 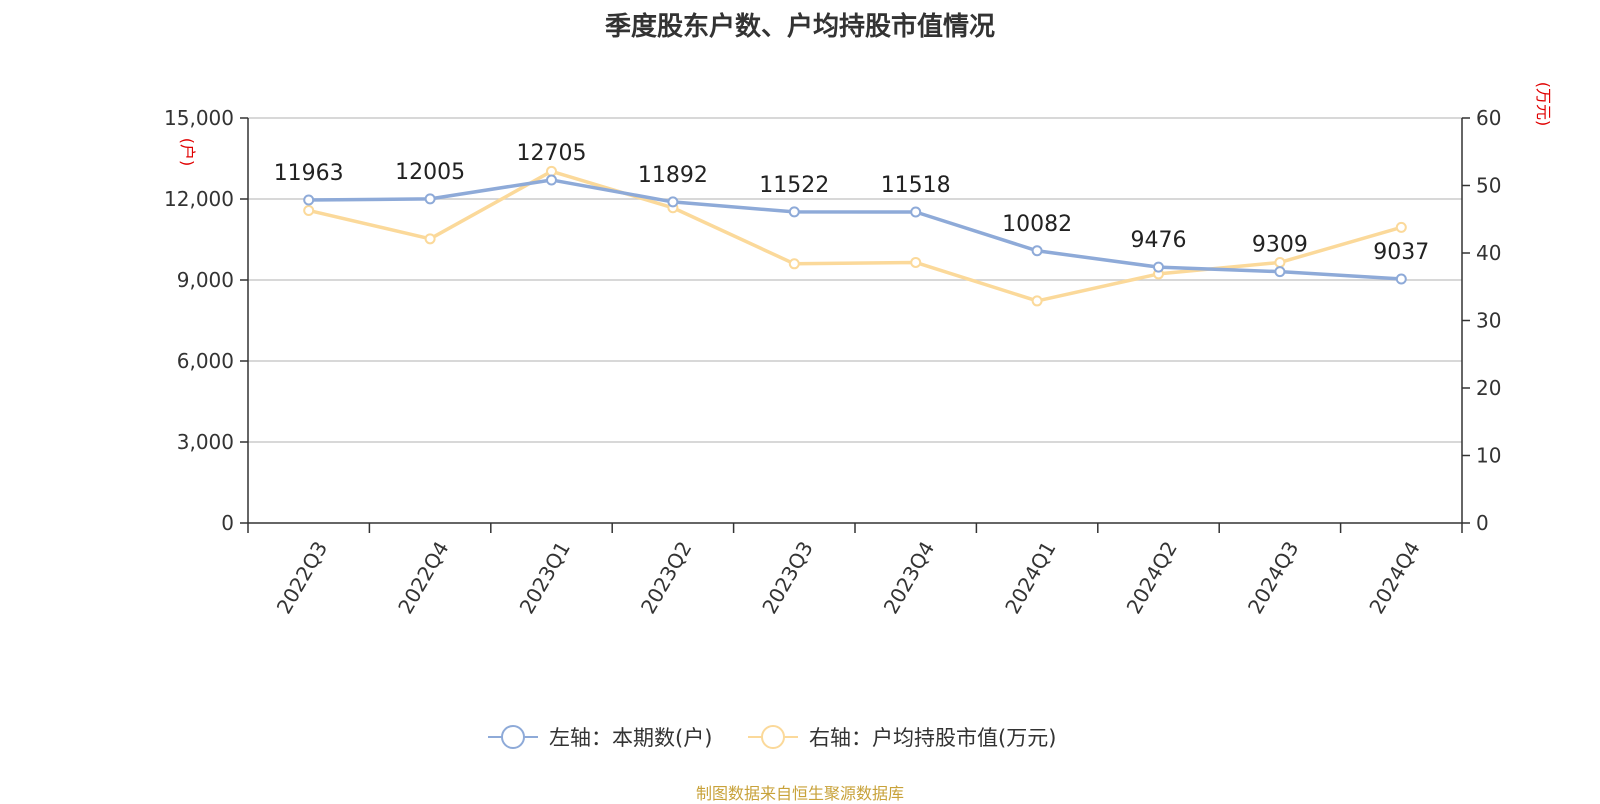 What do you see at coordinates (1488, 253) in the screenshot?
I see `right-tick-label: 40` at bounding box center [1488, 253].